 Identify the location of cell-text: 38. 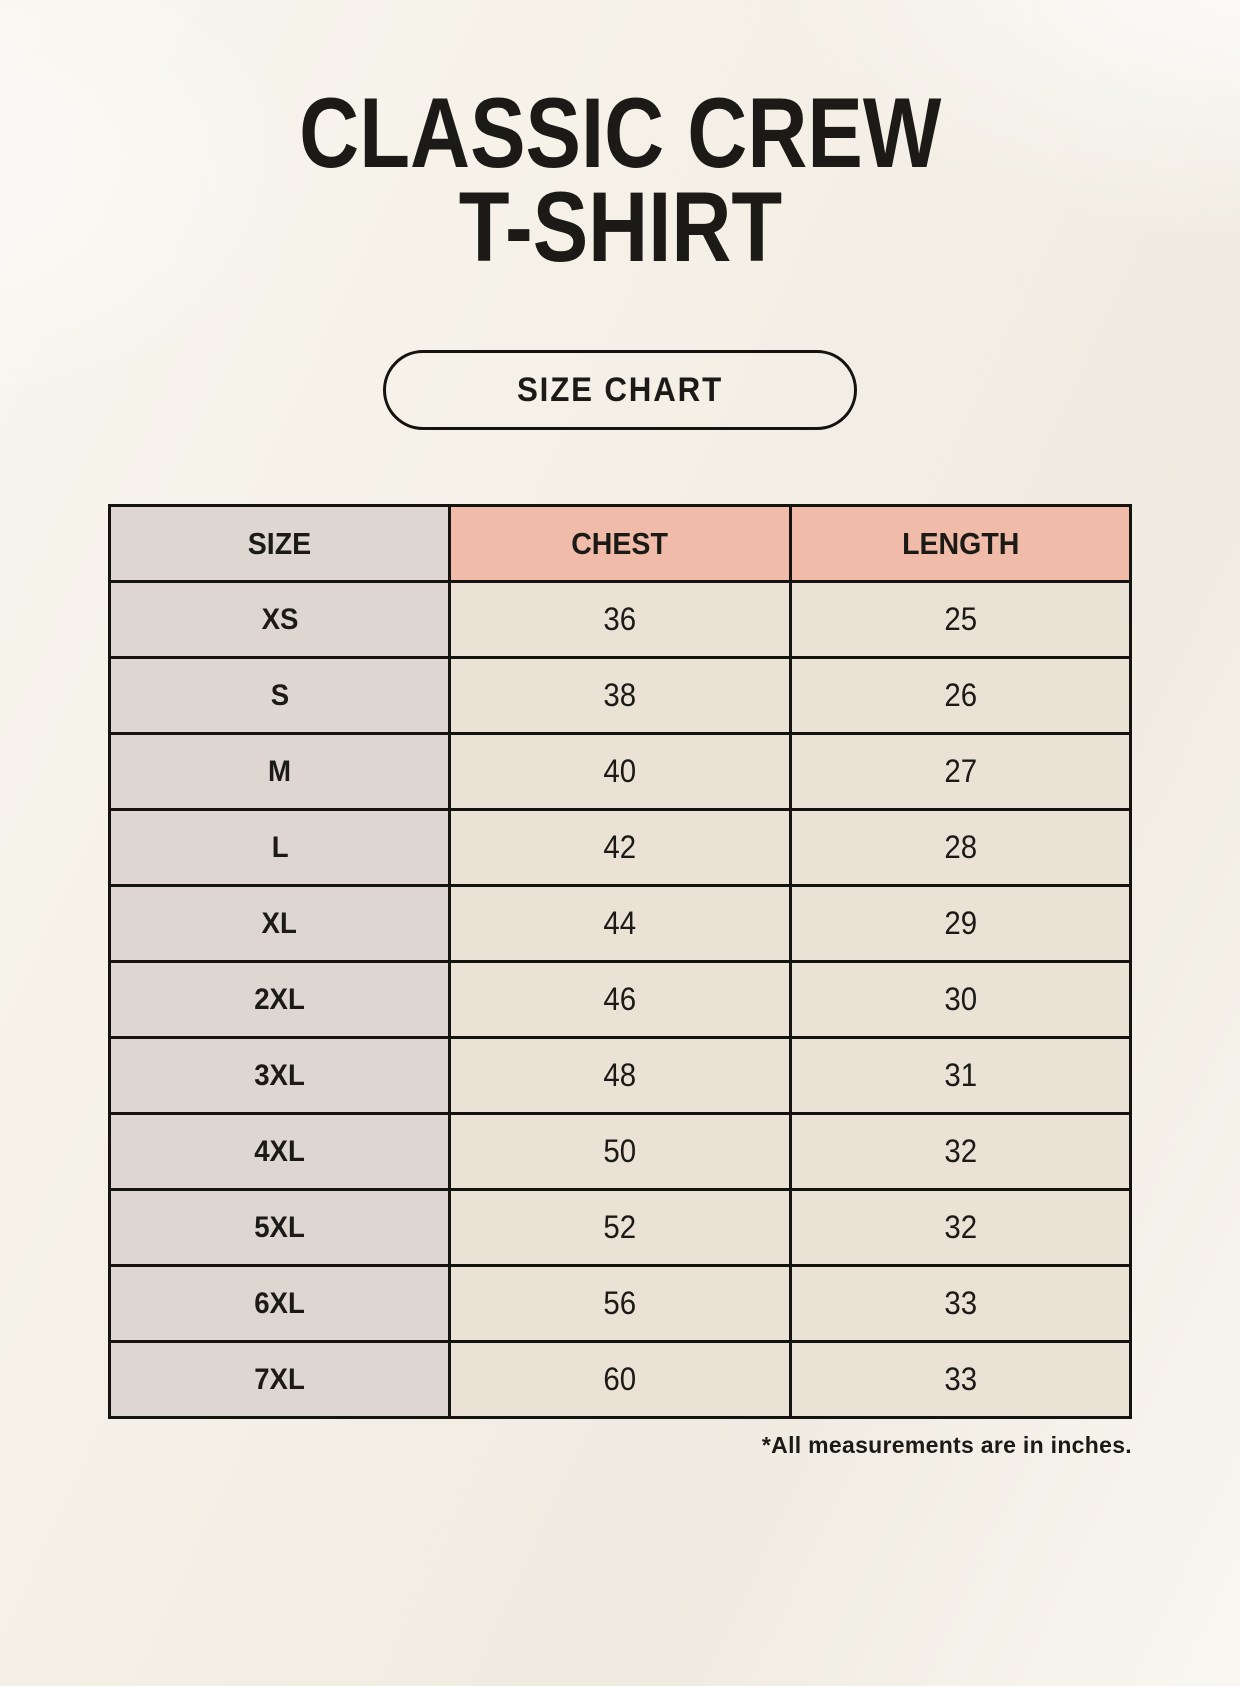
(620, 695).